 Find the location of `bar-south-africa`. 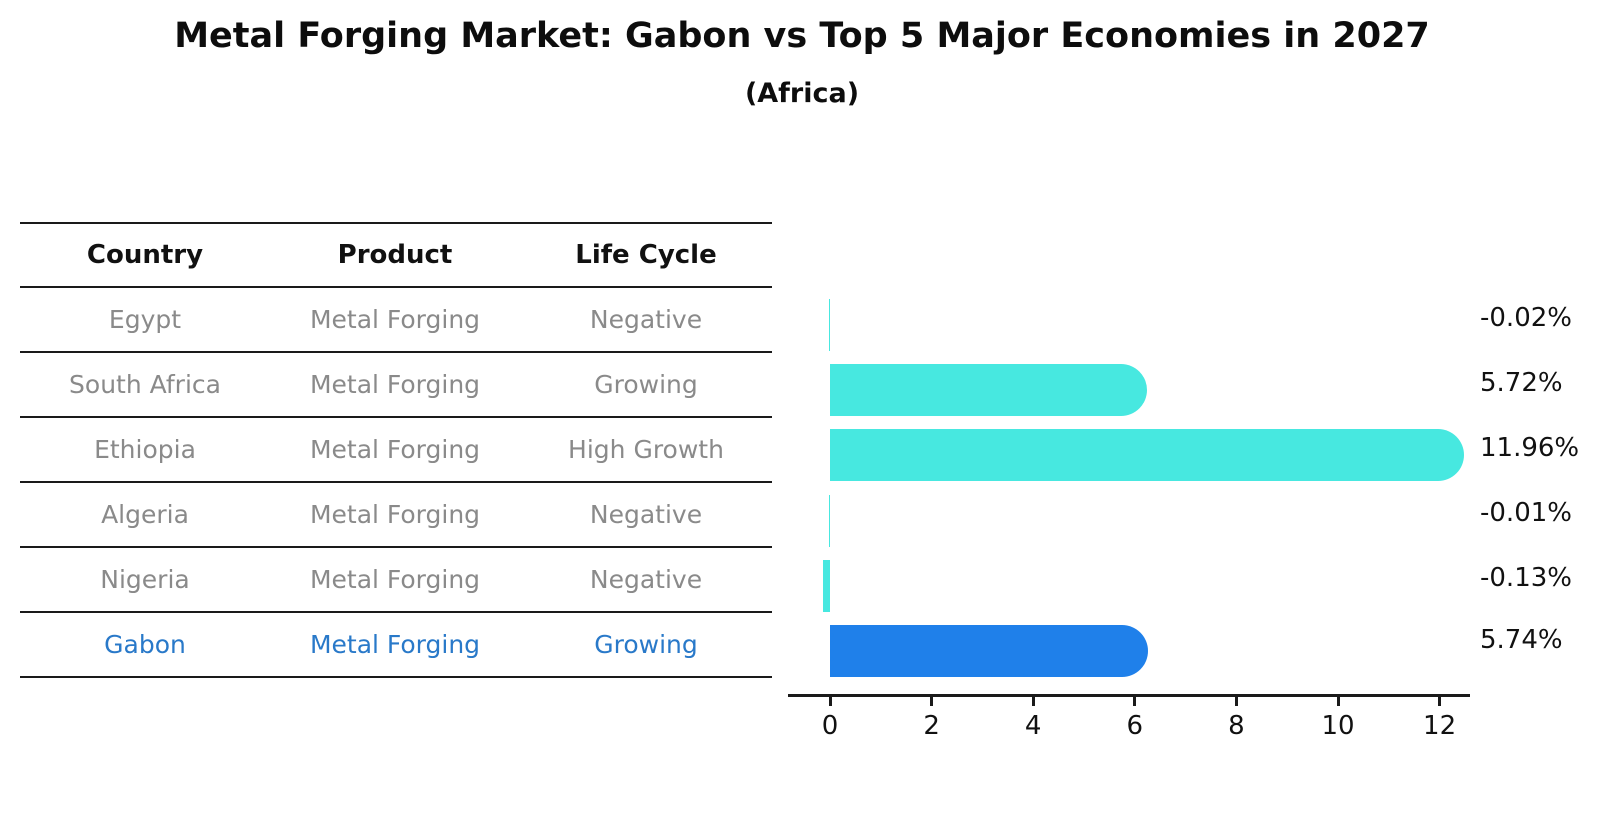

bar-south-africa is located at coordinates (988, 390).